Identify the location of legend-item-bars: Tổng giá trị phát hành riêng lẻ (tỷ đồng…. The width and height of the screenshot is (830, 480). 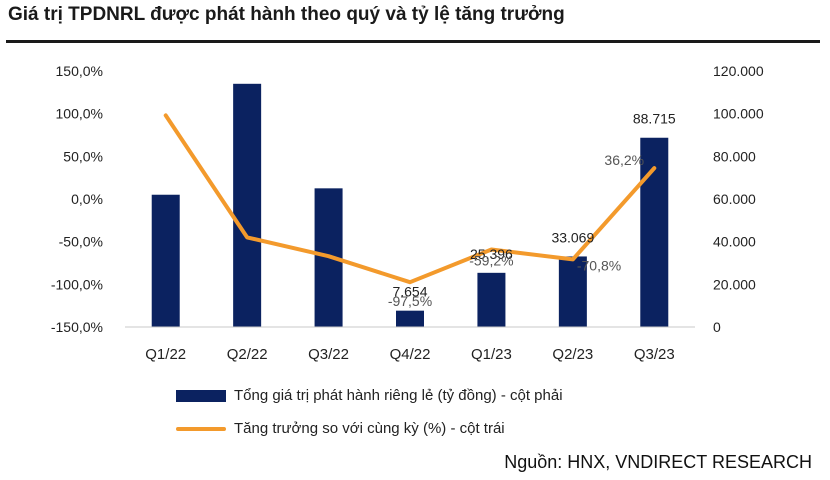
(369, 395).